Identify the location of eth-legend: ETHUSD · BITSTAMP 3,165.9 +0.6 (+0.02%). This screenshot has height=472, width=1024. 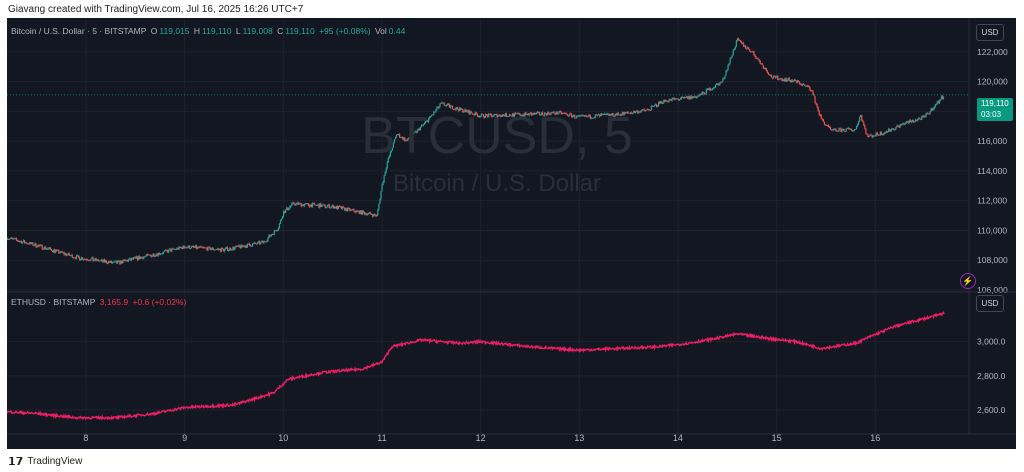
(99, 302).